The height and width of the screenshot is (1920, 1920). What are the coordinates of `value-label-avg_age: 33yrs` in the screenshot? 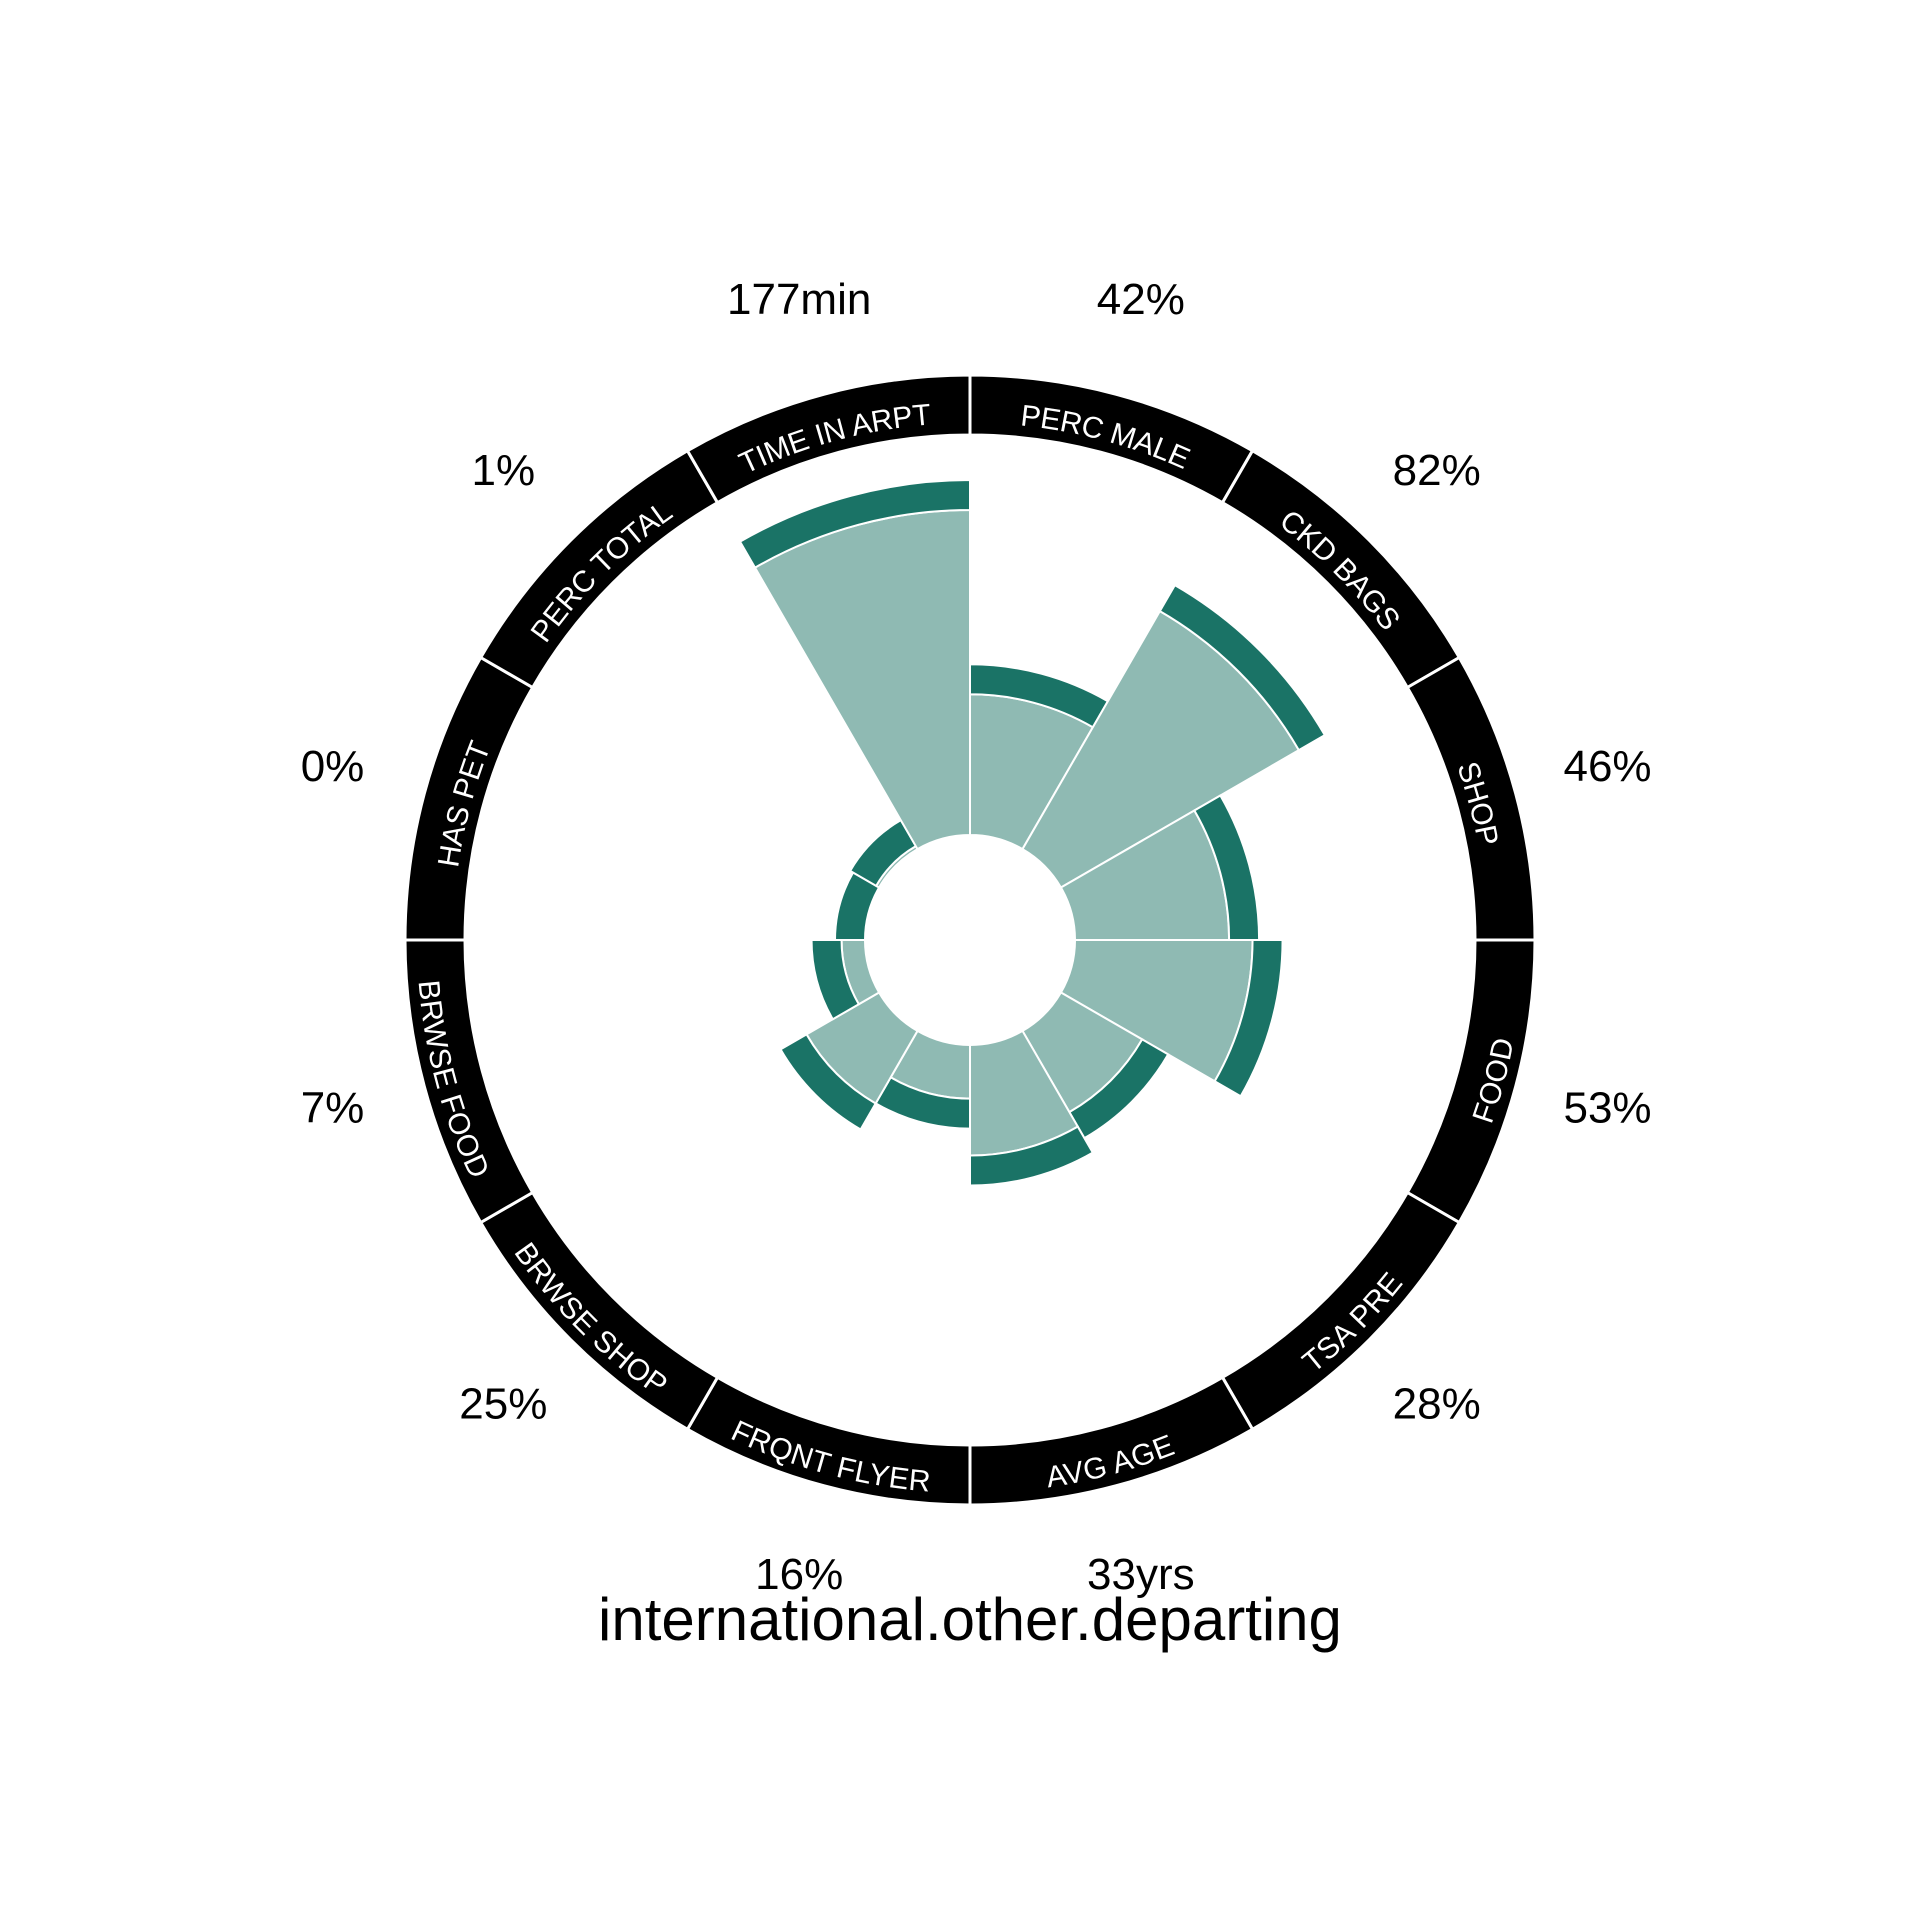 It's located at (1141, 1574).